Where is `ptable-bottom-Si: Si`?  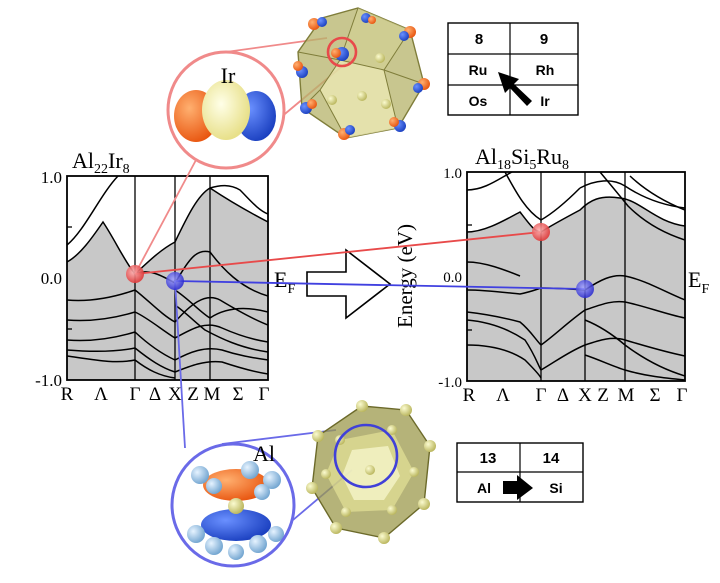 ptable-bottom-Si: Si is located at coordinates (555, 488).